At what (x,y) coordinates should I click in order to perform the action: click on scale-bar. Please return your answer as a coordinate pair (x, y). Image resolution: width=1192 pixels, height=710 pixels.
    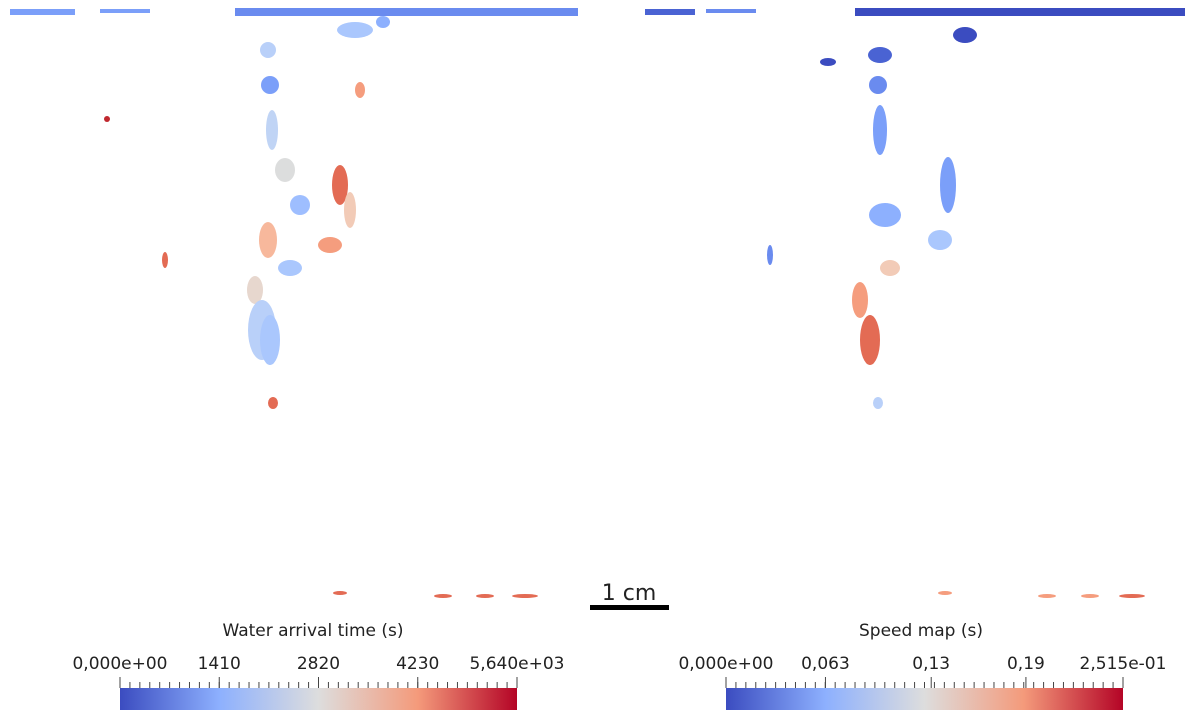
    Looking at the image, I should click on (629, 607).